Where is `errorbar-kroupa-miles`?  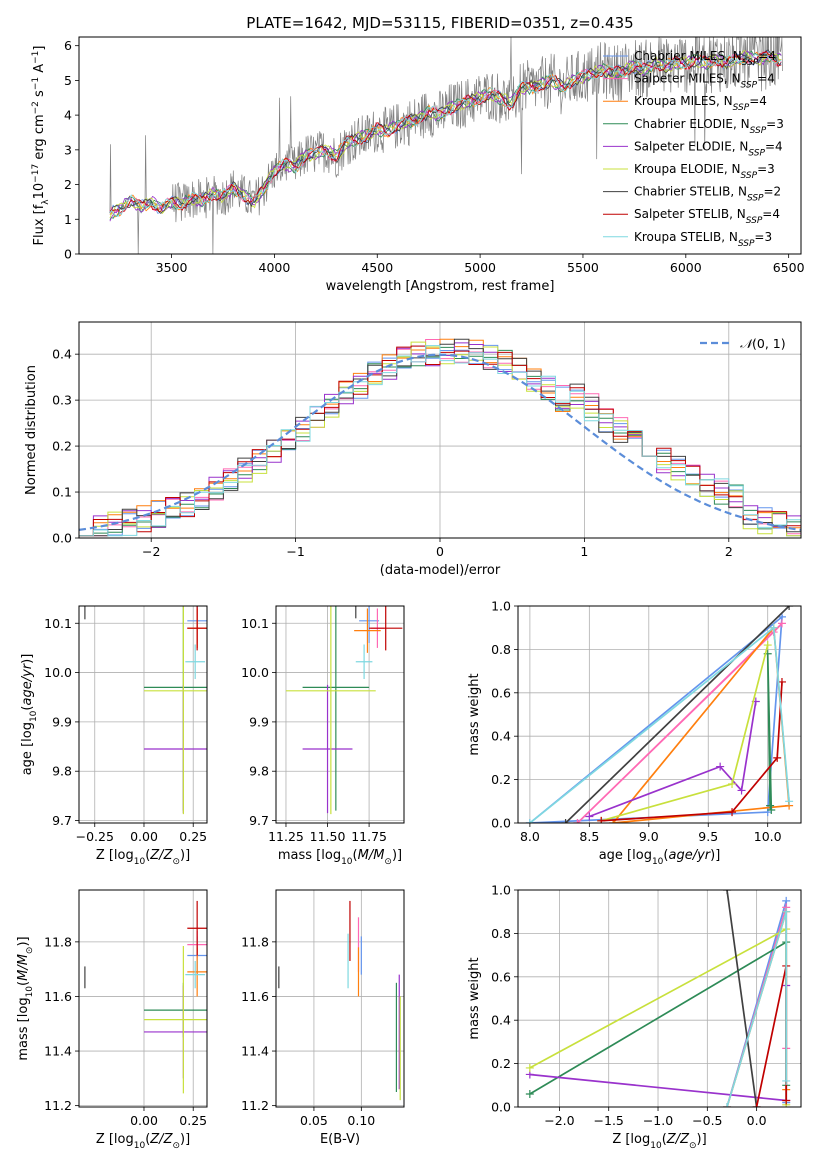
errorbar-kroupa-miles is located at coordinates (367, 630).